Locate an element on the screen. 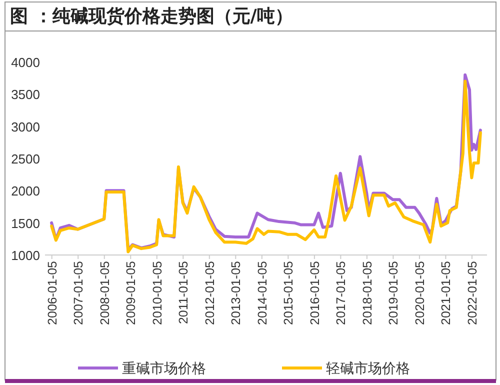 The height and width of the screenshot is (385, 500). x-tick-label: 2018-01-05 is located at coordinates (367, 292).